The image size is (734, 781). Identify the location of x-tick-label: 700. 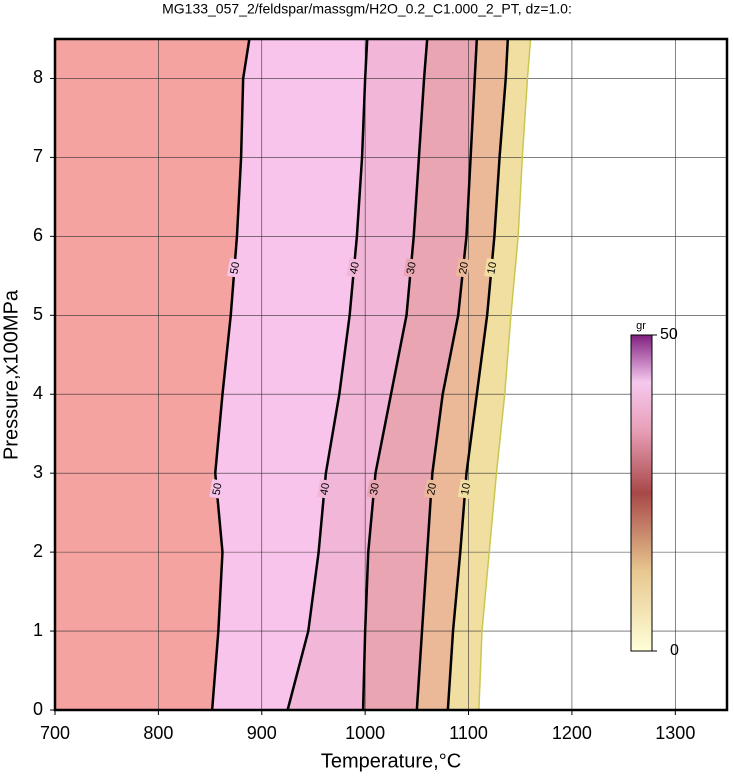
(55, 733).